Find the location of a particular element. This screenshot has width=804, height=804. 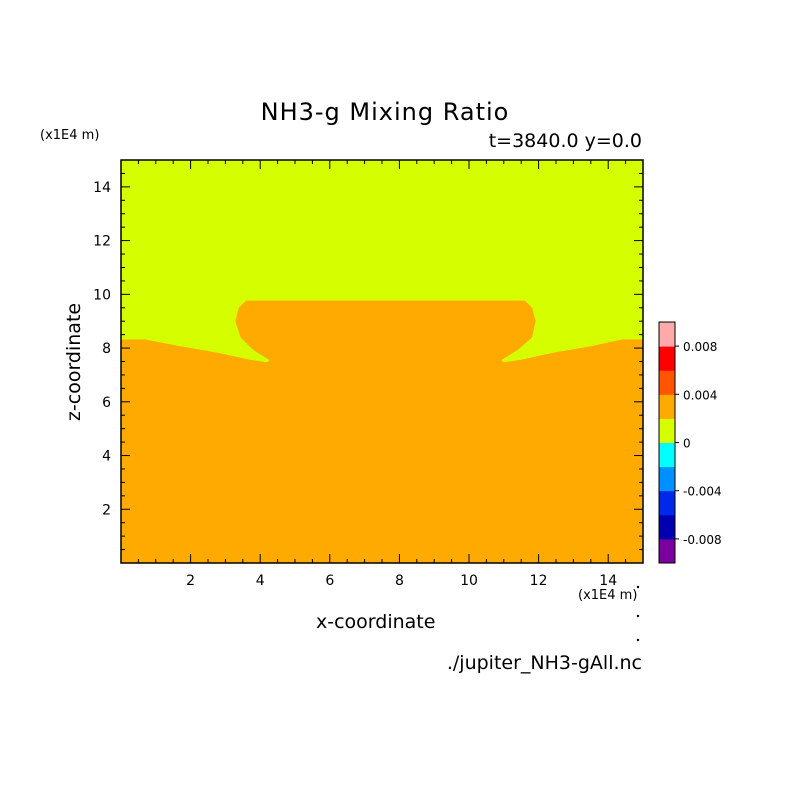

colorbar-tick-label: -0.008 is located at coordinates (702, 540).